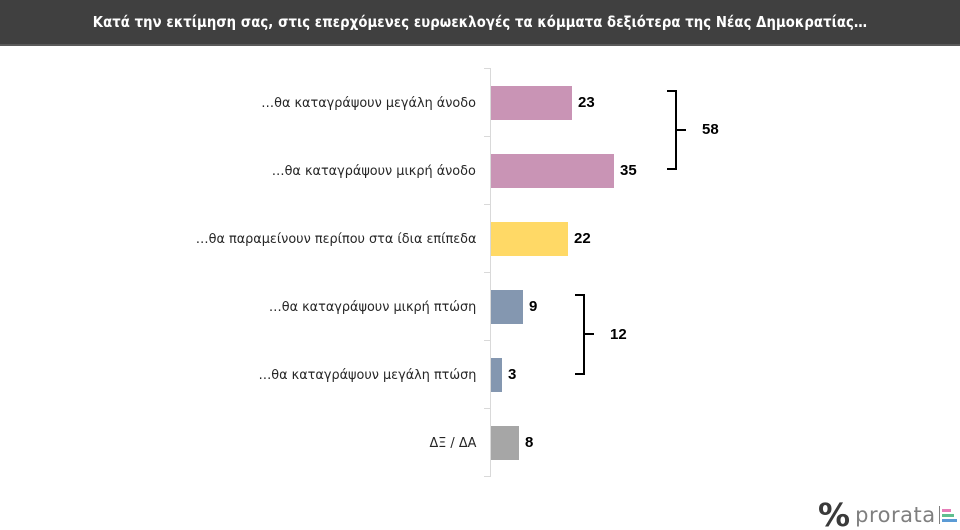 Image resolution: width=960 pixels, height=530 pixels. What do you see at coordinates (580, 334) in the screenshot?
I see `bracket-decrease` at bounding box center [580, 334].